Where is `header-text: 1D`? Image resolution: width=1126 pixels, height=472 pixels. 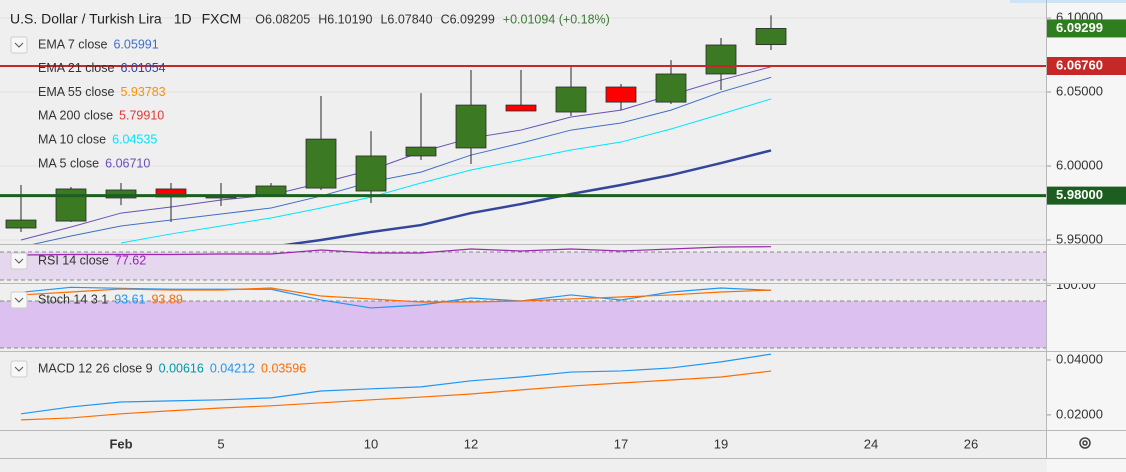 header-text: 1D is located at coordinates (183, 19).